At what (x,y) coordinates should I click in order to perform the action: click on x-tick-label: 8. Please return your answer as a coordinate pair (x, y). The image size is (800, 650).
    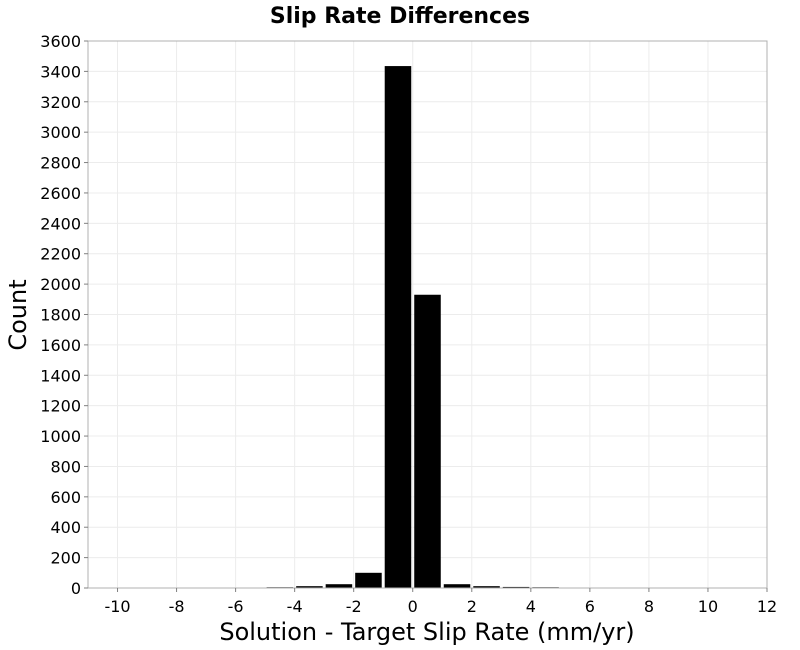
    Looking at the image, I should click on (649, 606).